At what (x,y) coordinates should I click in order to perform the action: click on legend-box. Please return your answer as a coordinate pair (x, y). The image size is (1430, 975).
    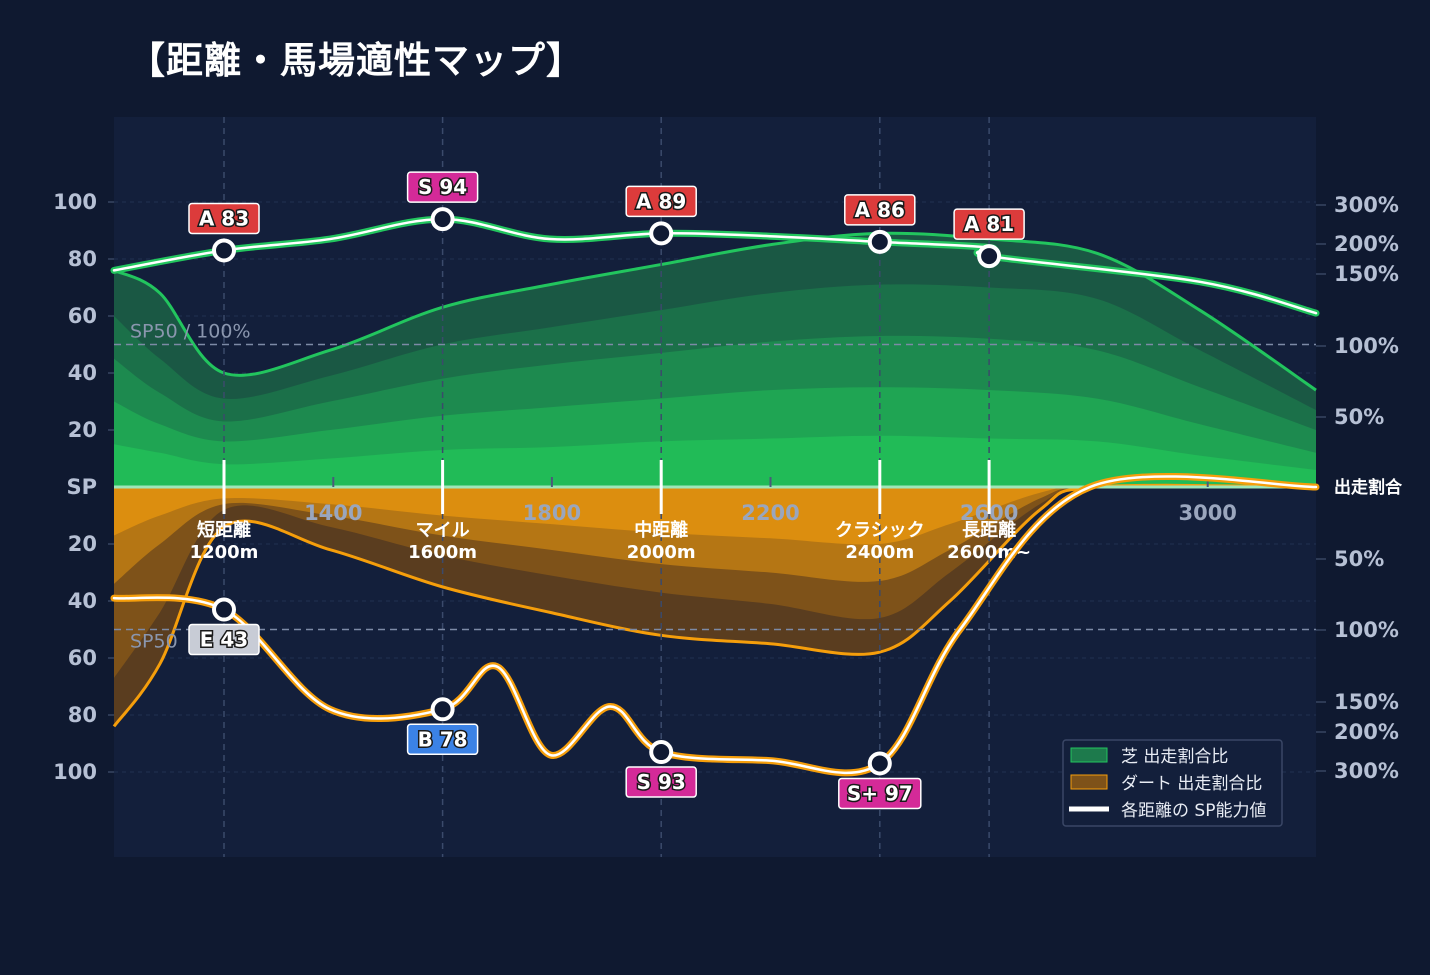
    Looking at the image, I should click on (1172, 783).